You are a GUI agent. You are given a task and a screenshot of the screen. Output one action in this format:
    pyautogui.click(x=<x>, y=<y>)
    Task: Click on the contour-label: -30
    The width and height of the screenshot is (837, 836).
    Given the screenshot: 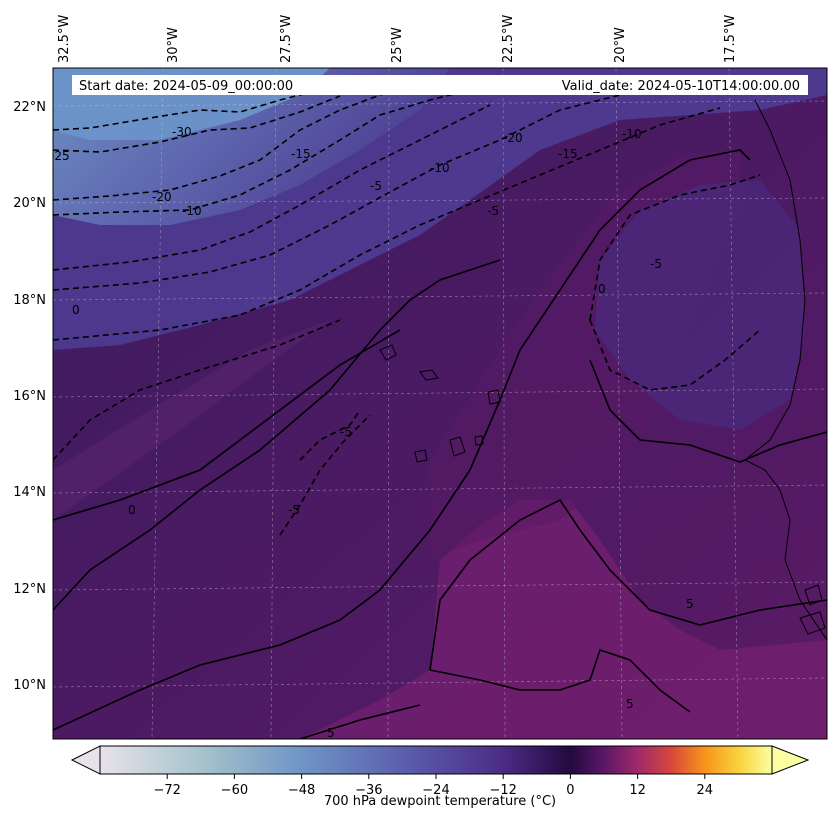 What is the action you would take?
    pyautogui.click(x=182, y=132)
    